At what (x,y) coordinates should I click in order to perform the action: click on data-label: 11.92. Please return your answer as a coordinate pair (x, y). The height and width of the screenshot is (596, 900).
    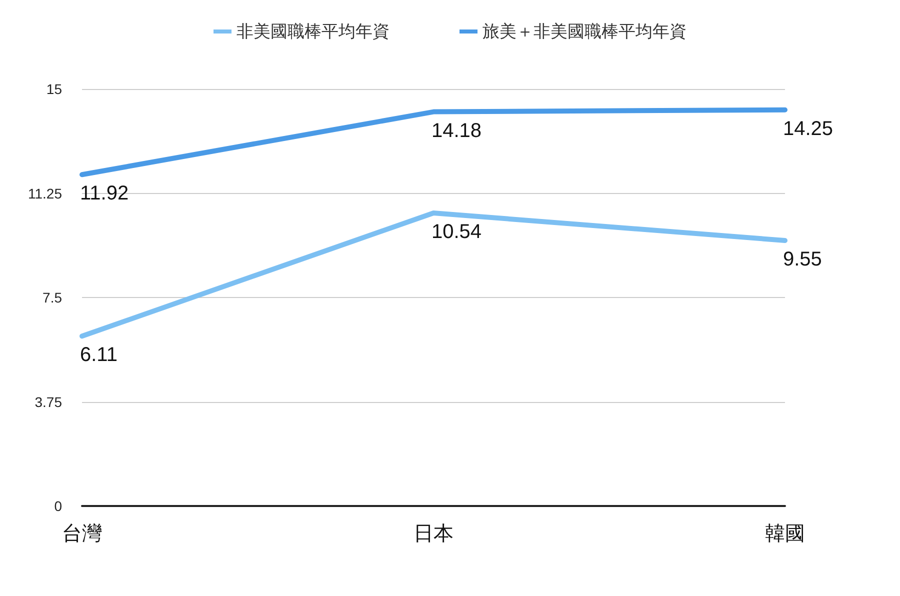
    Looking at the image, I should click on (104, 193).